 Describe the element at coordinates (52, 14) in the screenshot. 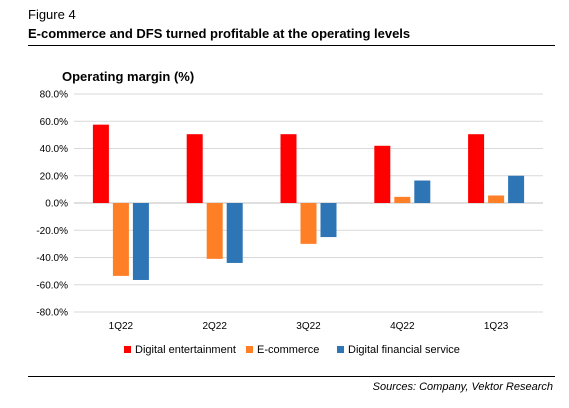

I see `figure-label: Figure 4` at that location.